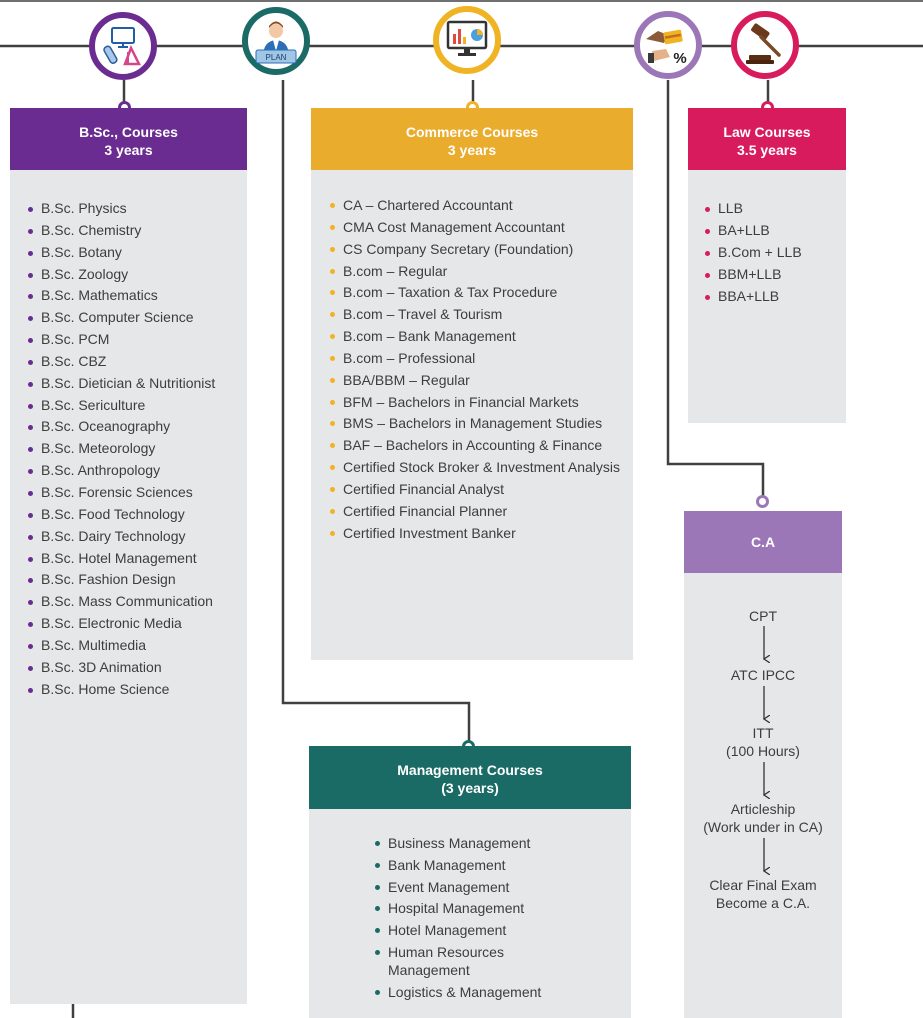 The height and width of the screenshot is (1018, 923). I want to click on commerce-course-item: BBA/BBM – Regular, so click(481, 381).